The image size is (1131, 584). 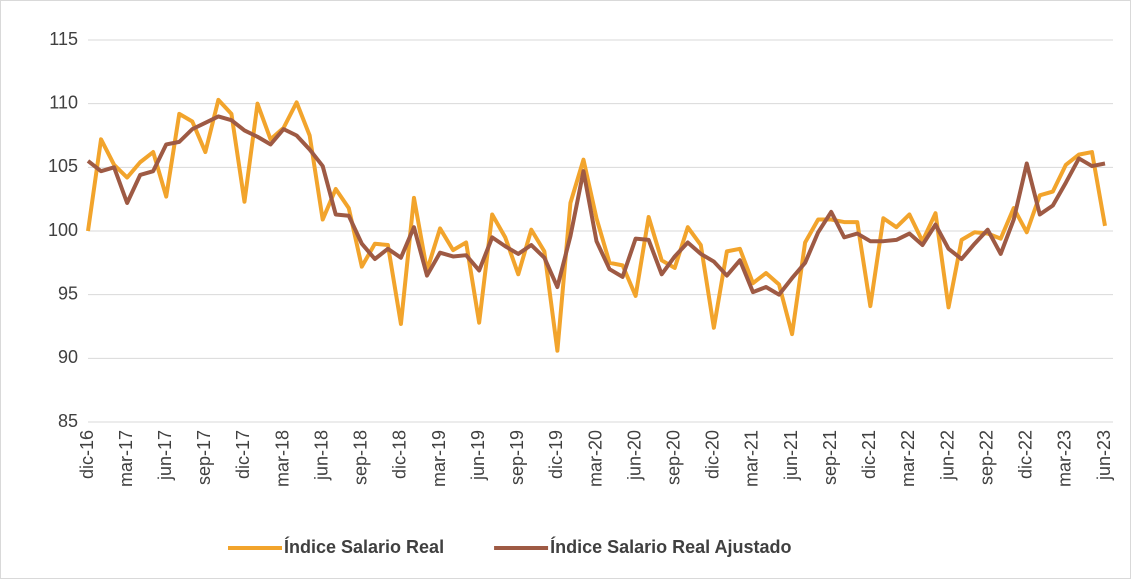 What do you see at coordinates (68, 293) in the screenshot?
I see `y-tick-label: 95` at bounding box center [68, 293].